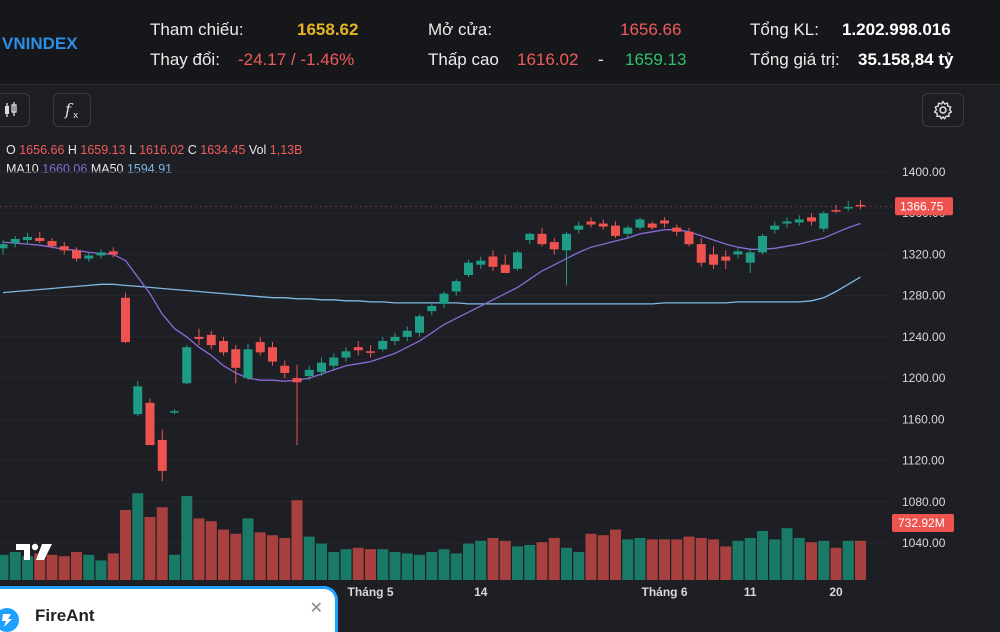 The width and height of the screenshot is (1000, 632). What do you see at coordinates (42, 150) in the screenshot?
I see `legend-o-value: 1656.66` at bounding box center [42, 150].